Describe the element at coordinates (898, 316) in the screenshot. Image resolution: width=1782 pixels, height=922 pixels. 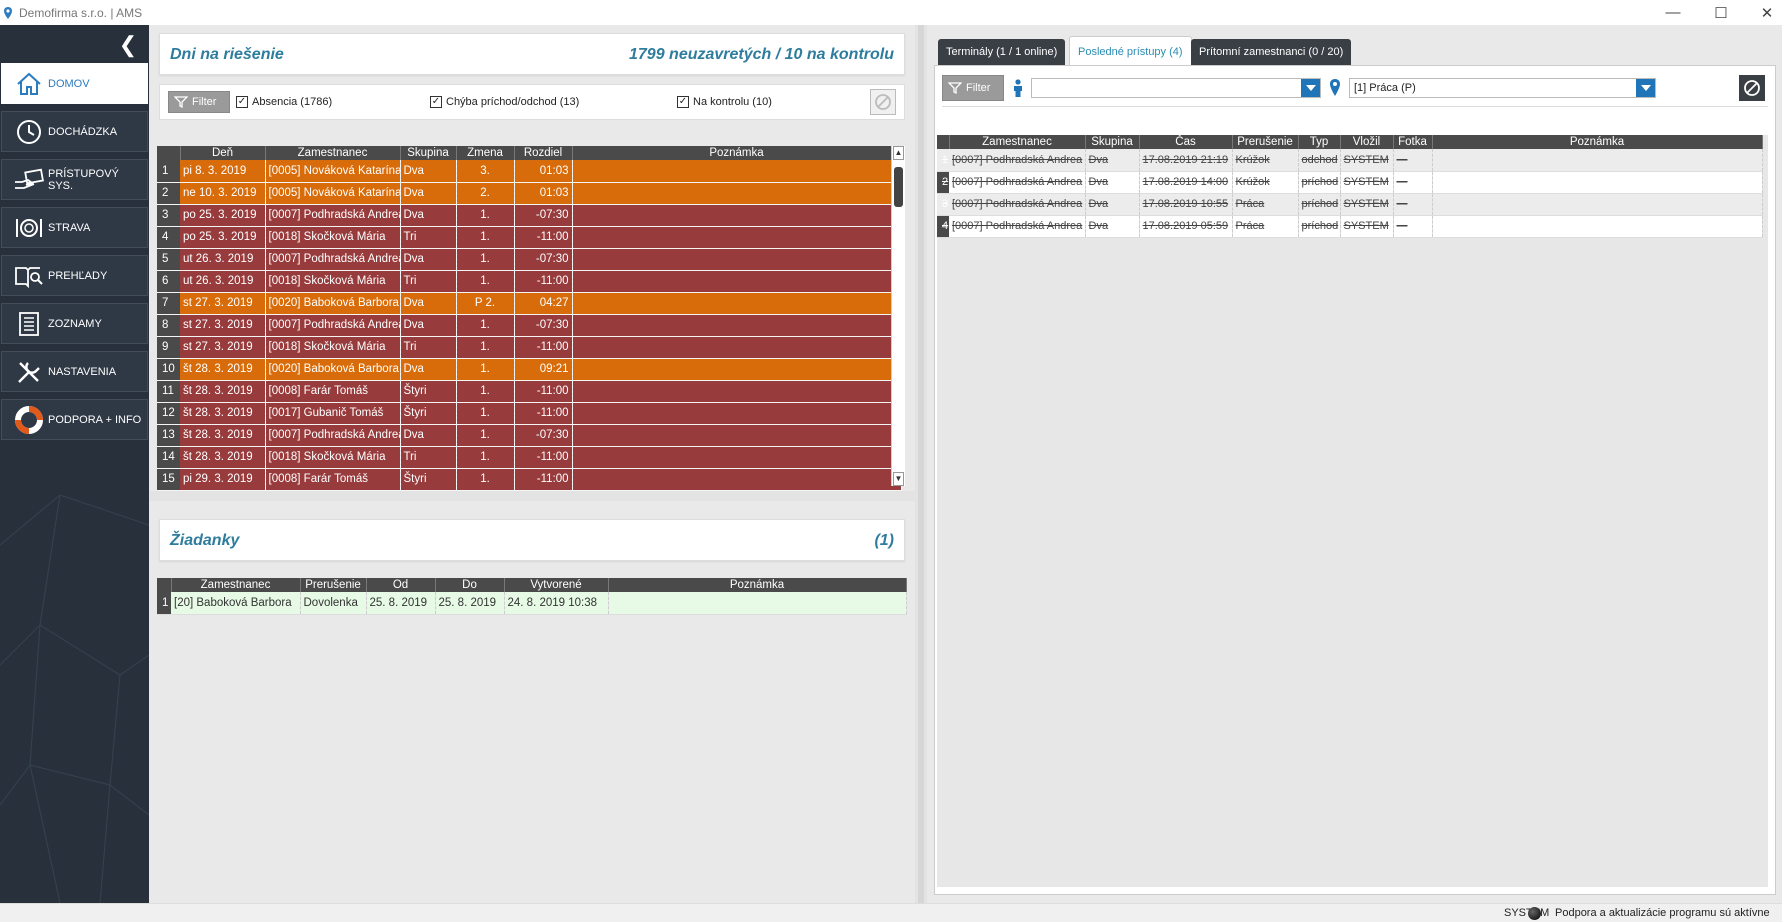
I see `days-scrollbar: ▲ ▼` at that location.